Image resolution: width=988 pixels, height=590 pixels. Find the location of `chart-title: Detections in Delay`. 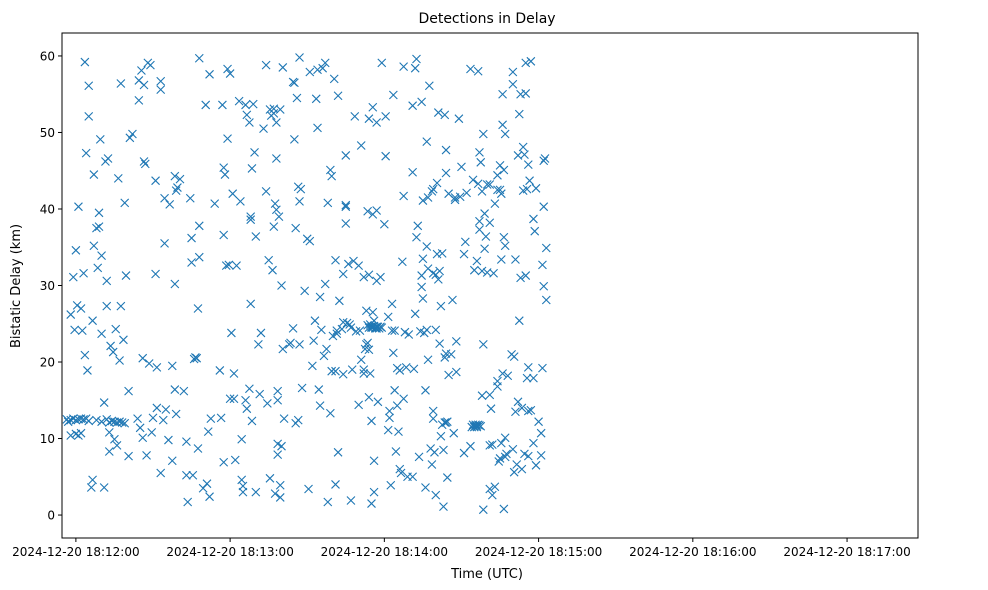

chart-title: Detections in Delay is located at coordinates (486, 19).